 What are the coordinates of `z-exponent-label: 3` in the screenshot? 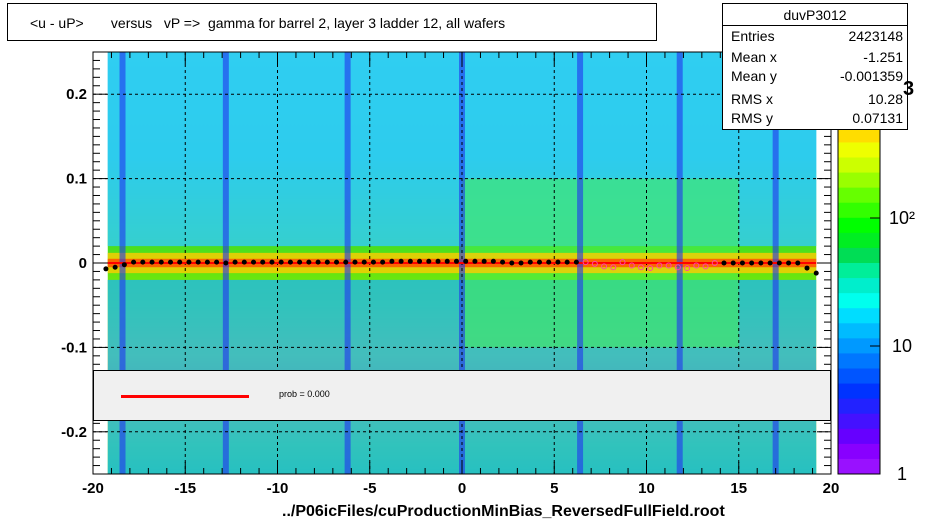 It's located at (909, 89).